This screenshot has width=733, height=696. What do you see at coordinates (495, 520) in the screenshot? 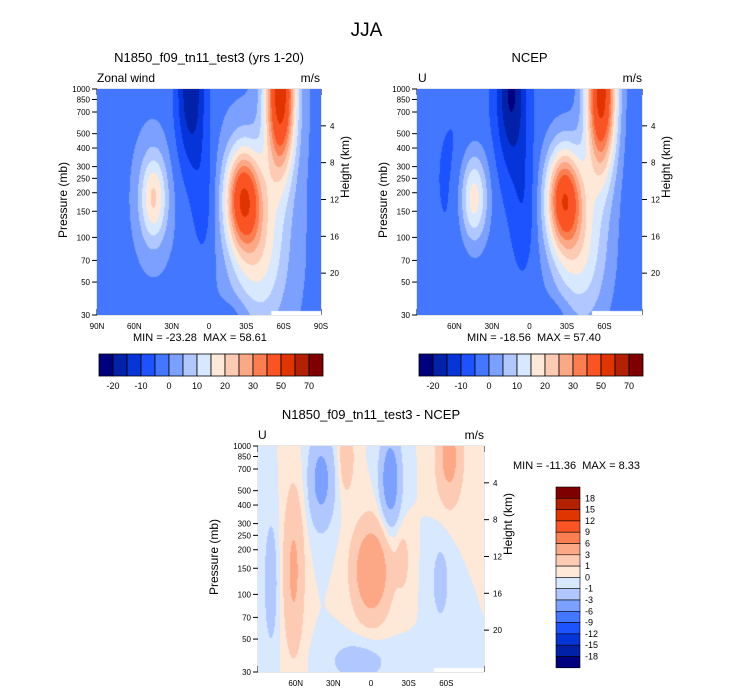
I see `y2-tick-label: 8` at bounding box center [495, 520].